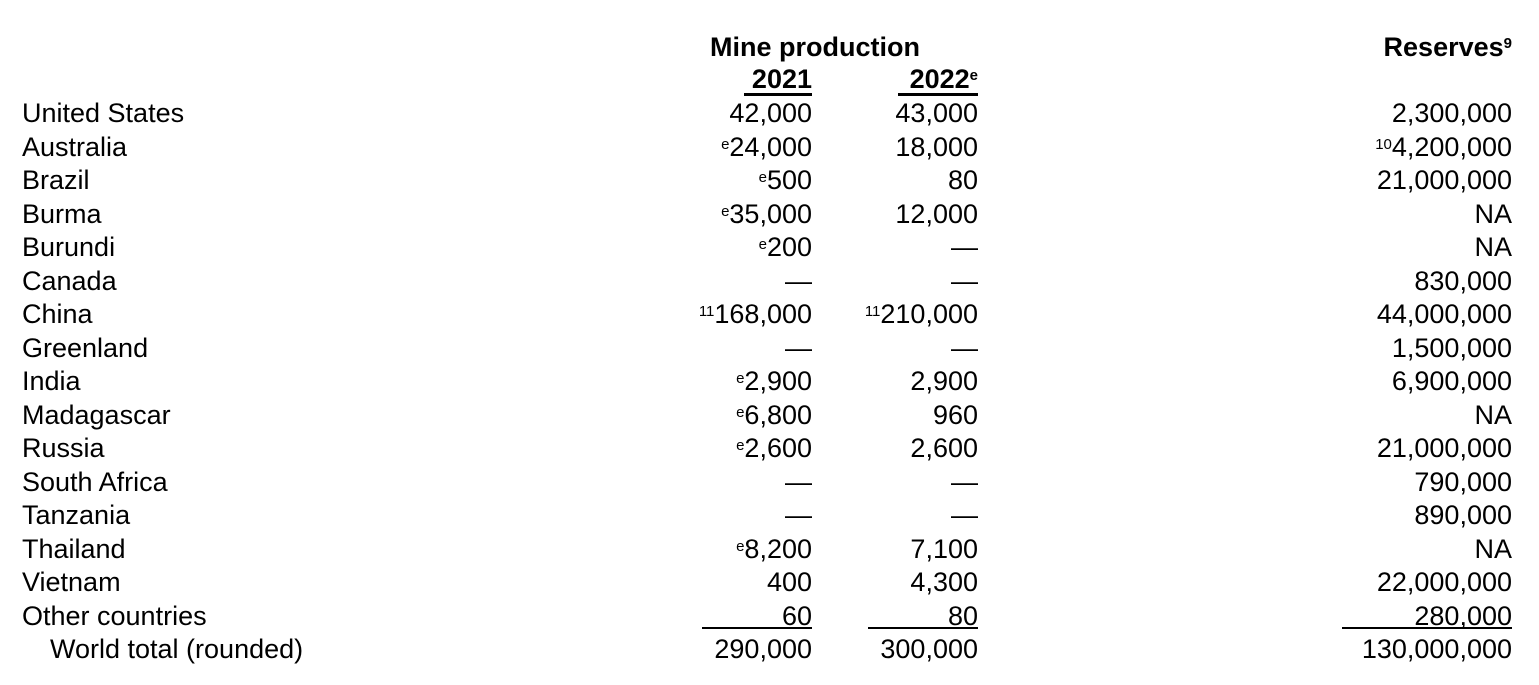  I want to click on table-row: China 11168,000 11210,000 44,000,000, so click(769, 315).